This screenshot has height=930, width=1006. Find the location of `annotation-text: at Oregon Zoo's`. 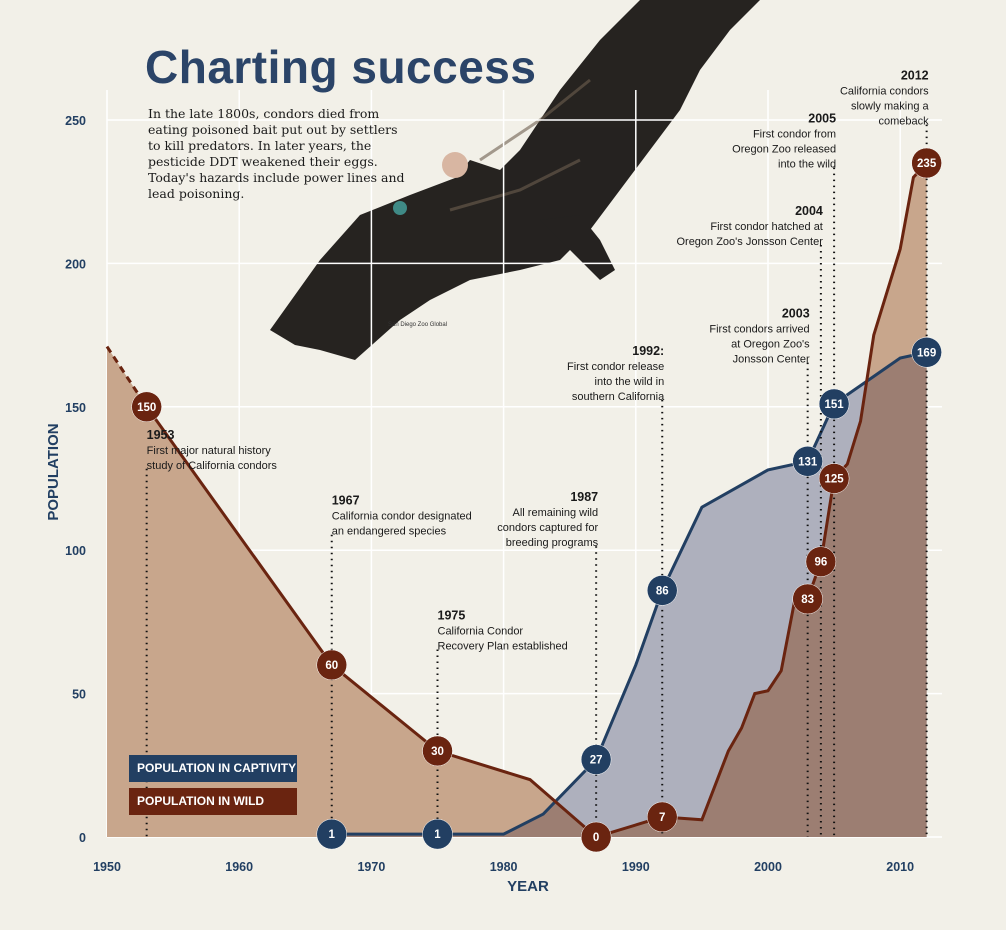

annotation-text: at Oregon Zoo's is located at coordinates (770, 345).